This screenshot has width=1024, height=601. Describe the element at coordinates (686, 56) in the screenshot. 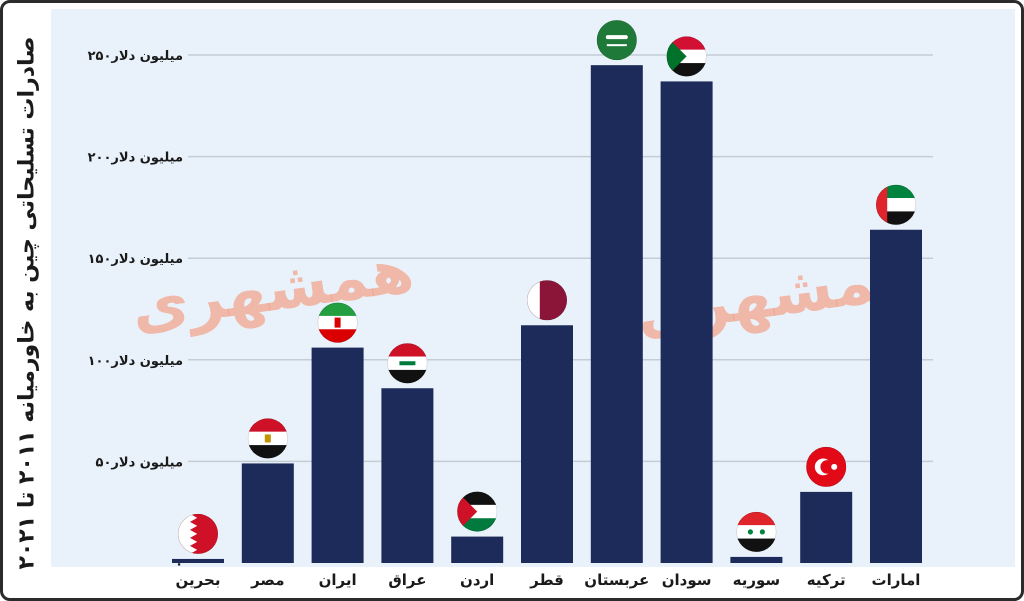

I see `sudan-flag-icon` at that location.